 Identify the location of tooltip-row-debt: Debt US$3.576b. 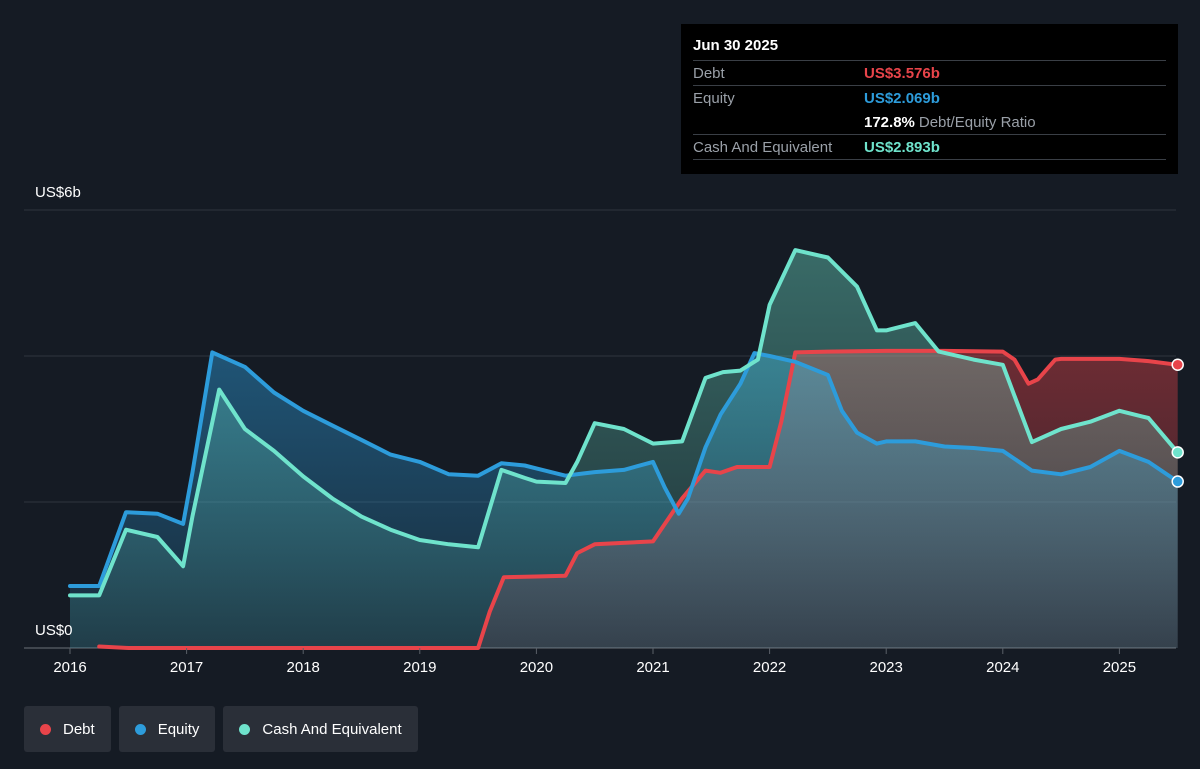
(929, 72).